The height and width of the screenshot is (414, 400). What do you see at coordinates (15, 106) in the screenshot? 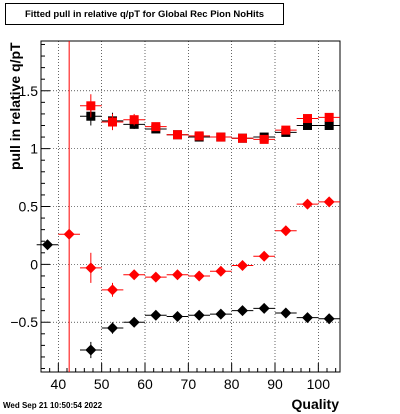
I see `y-axis-label: pull in relative q/pT` at bounding box center [15, 106].